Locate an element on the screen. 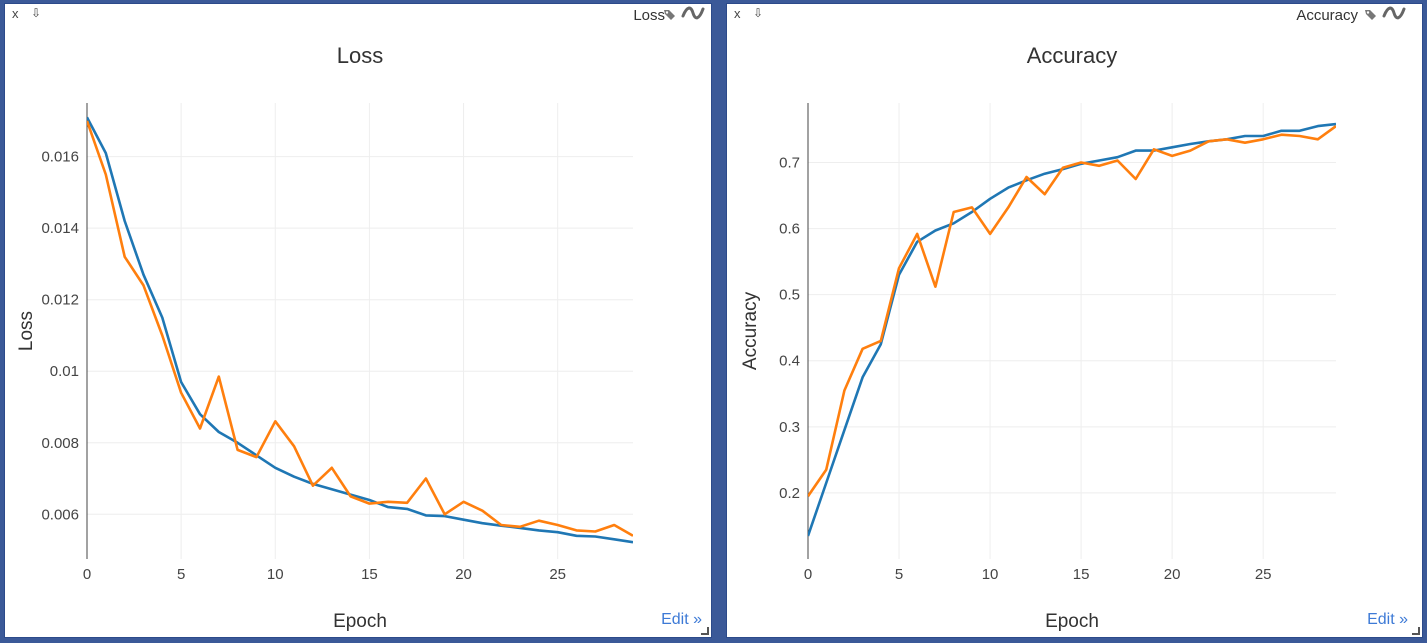 This screenshot has width=1427, height=643. y-axis-title: Loss is located at coordinates (26, 331).